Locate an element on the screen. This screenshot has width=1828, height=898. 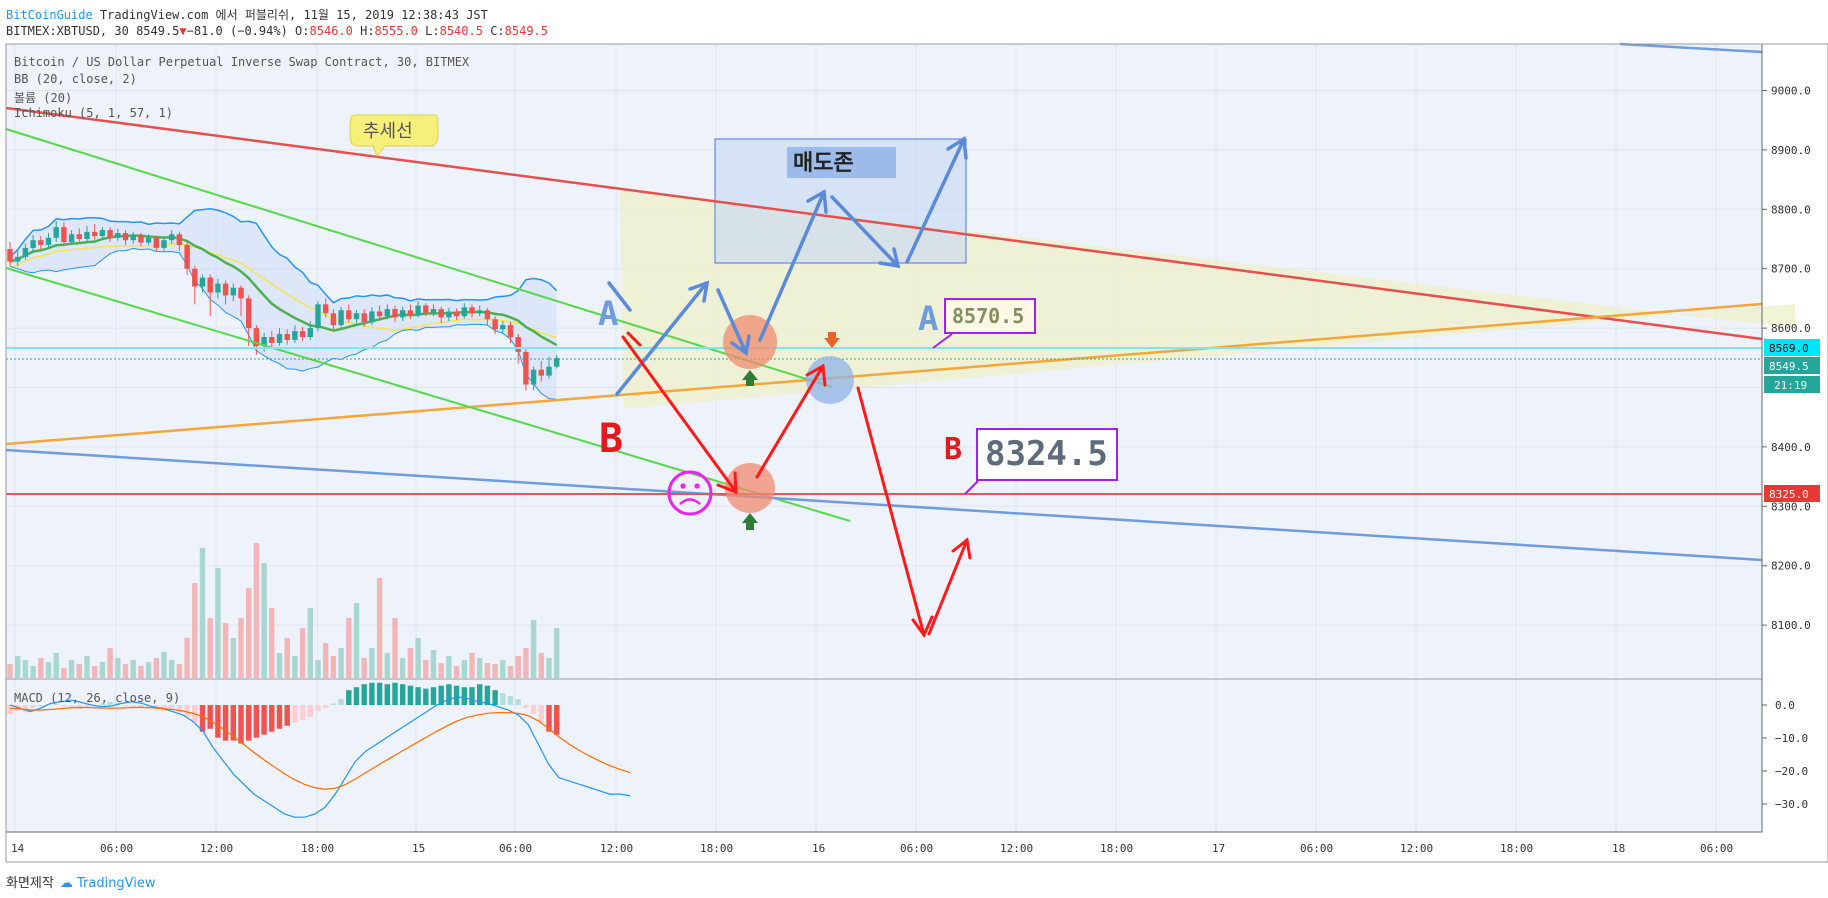
price-tick-label: 8300.0 is located at coordinates (1791, 506).